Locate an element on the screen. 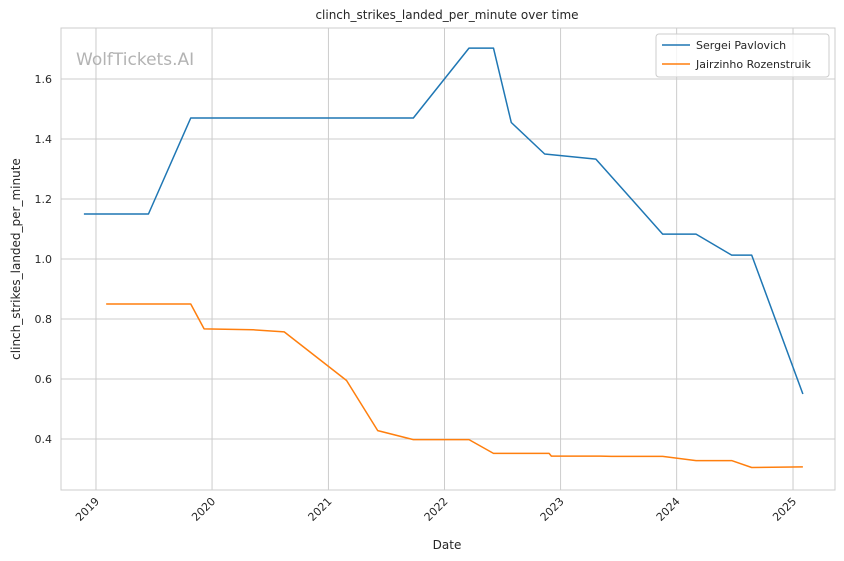 This screenshot has width=844, height=561. x-tick-label: 2020 is located at coordinates (203, 509).